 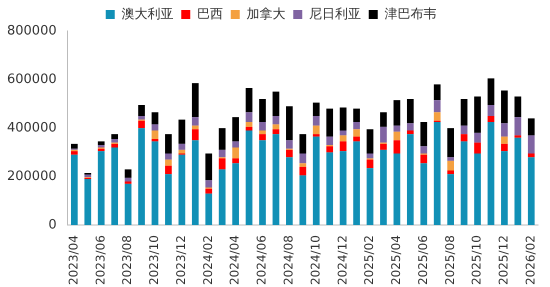 What do you see at coordinates (207, 260) in the screenshot?
I see `x-tick-label: 2024/02` at bounding box center [207, 260].